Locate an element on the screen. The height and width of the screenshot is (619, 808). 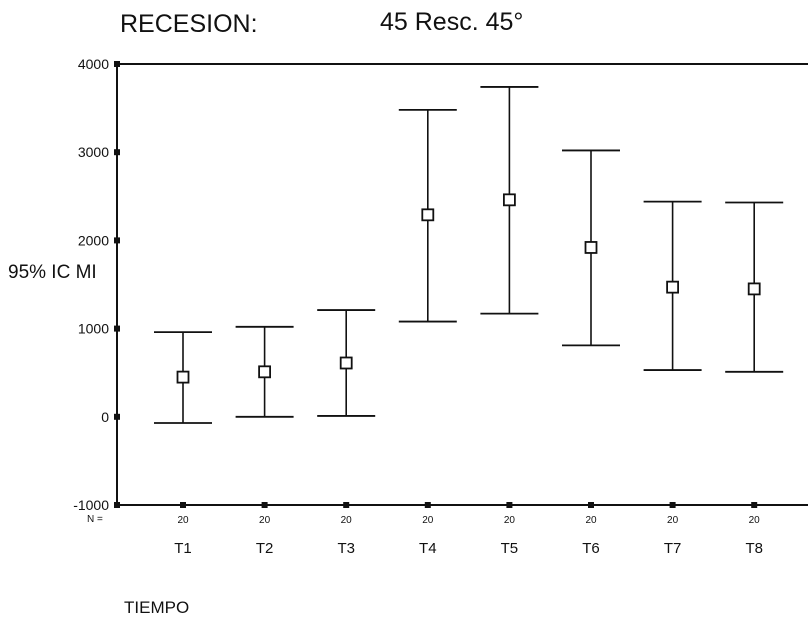
y-tick-label: 1000 is located at coordinates (93, 329).